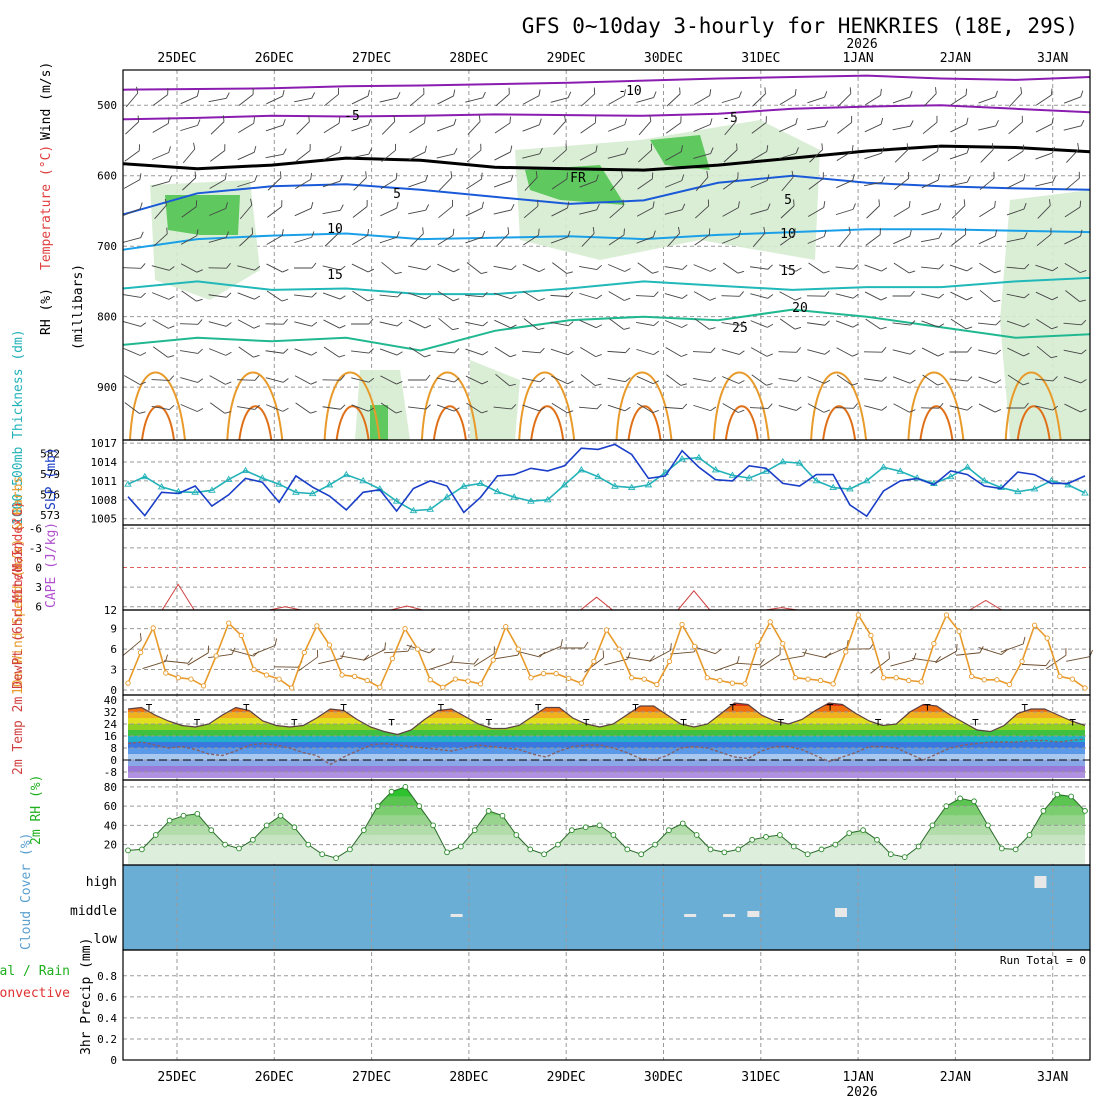  I want to click on wind-speed-line, so click(606, 651).